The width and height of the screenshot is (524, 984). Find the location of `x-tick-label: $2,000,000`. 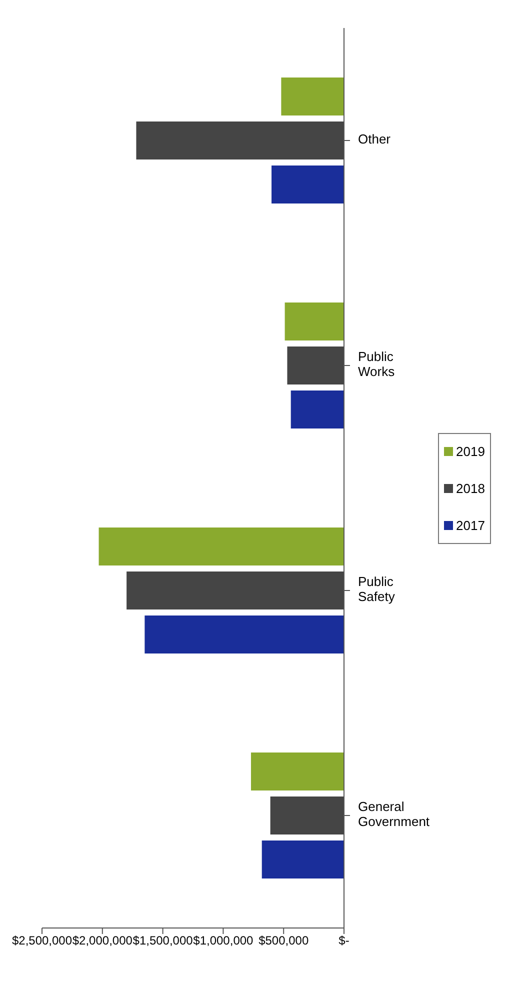

x-tick-label: $2,000,000 is located at coordinates (102, 941).